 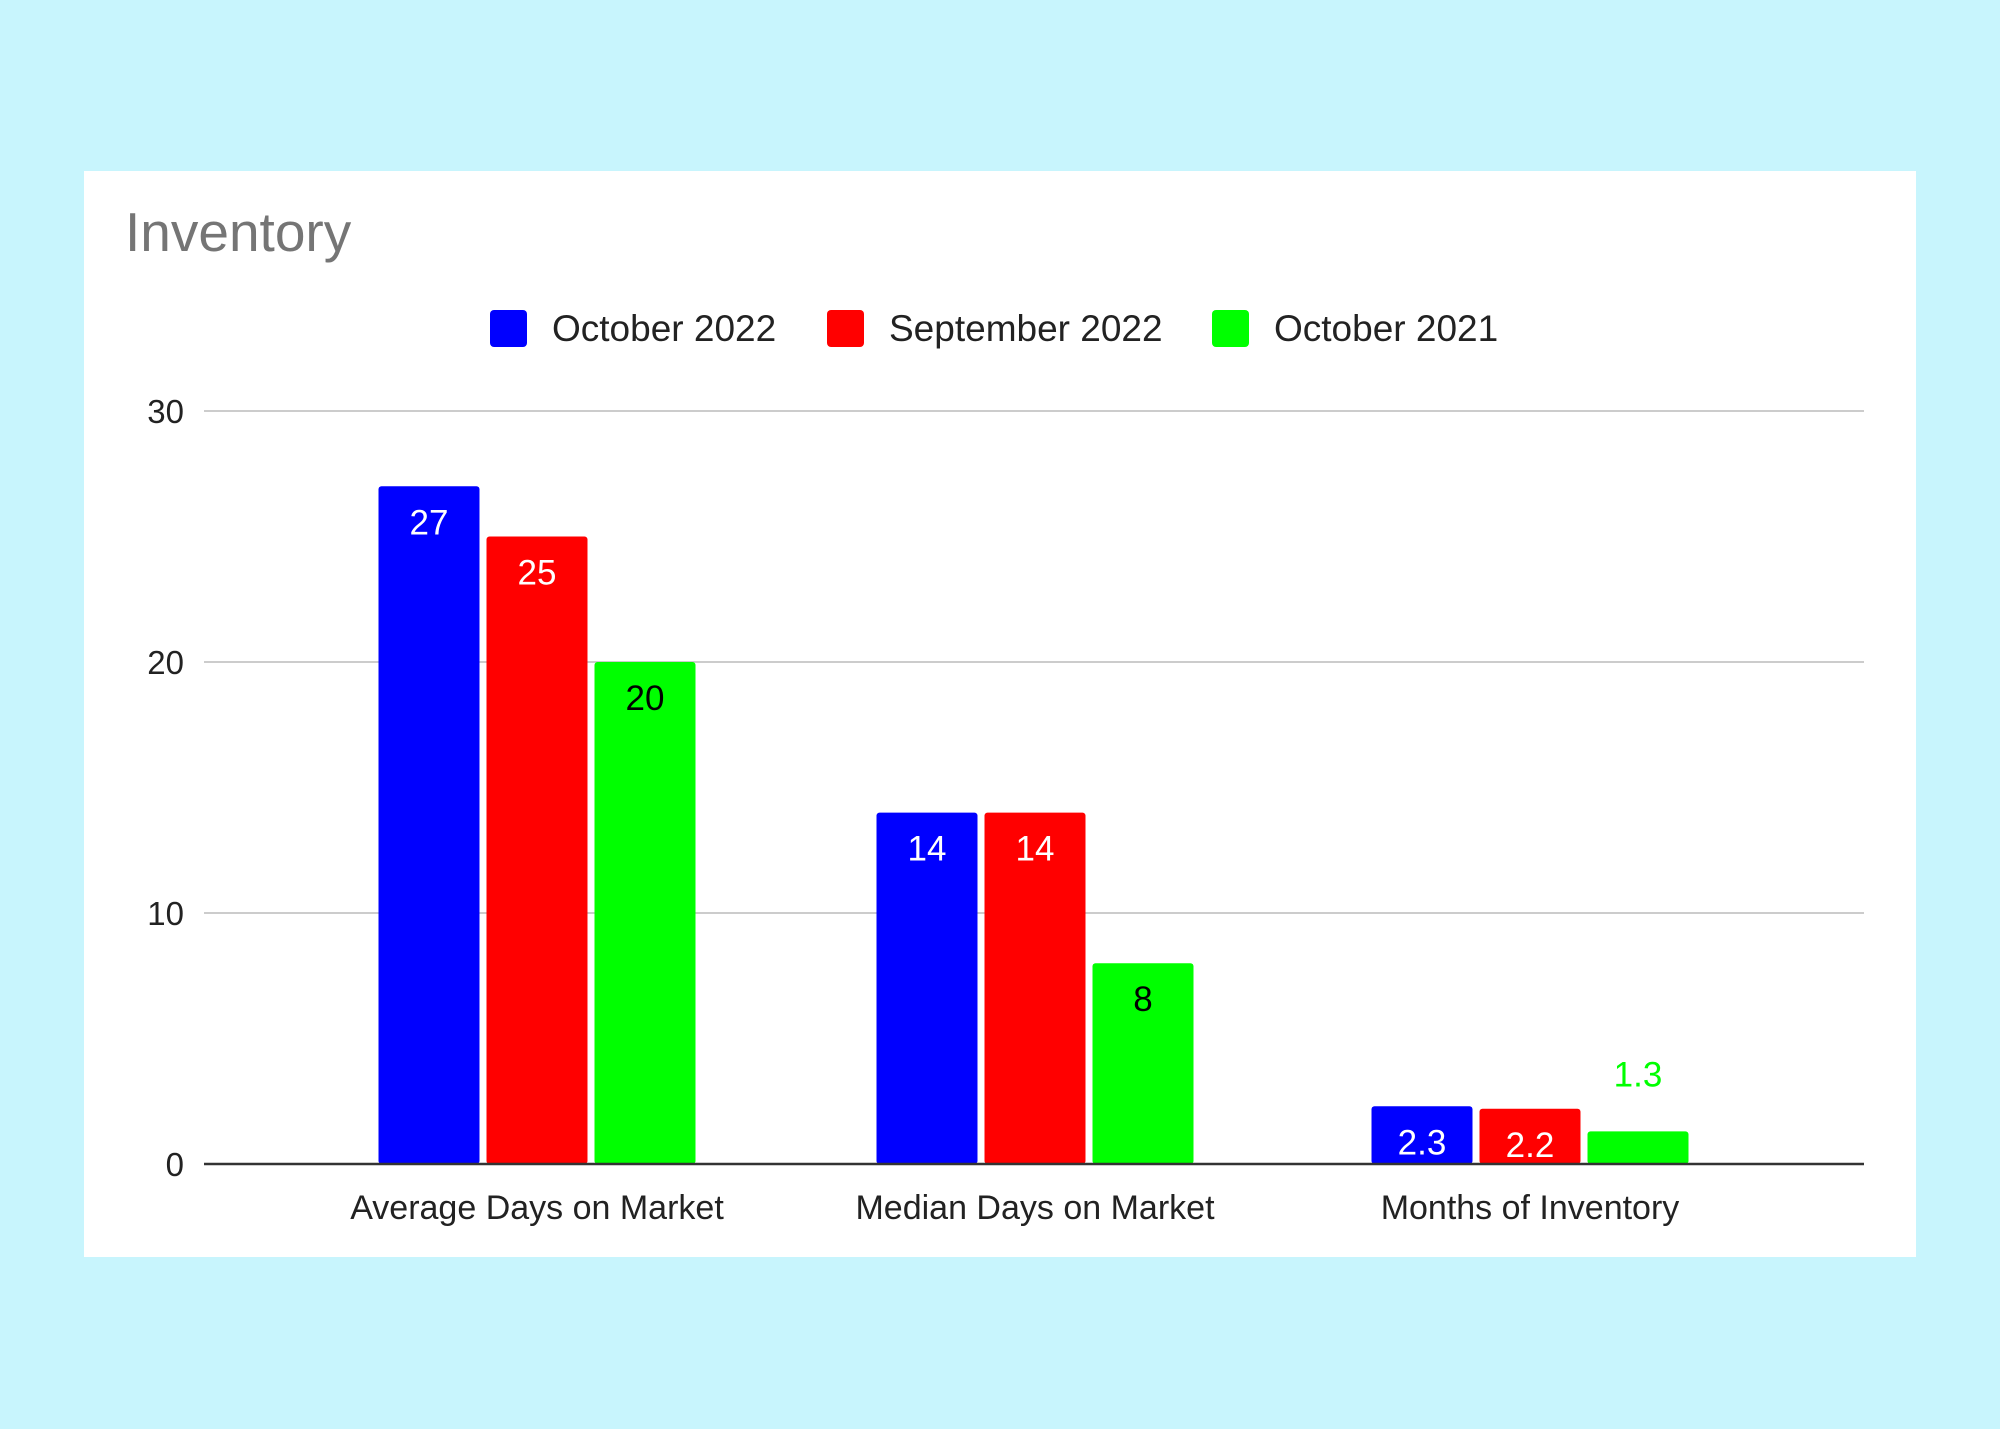 I want to click on x-category-label-average-days-on-market: Average Days on Market, so click(x=537, y=1208).